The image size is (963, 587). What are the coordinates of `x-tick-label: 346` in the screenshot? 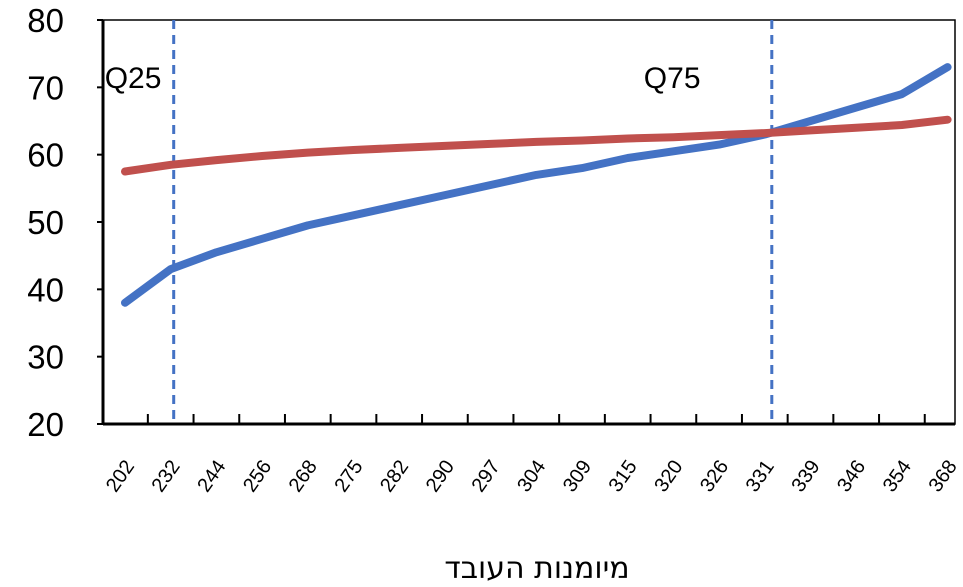 It's located at (851, 476).